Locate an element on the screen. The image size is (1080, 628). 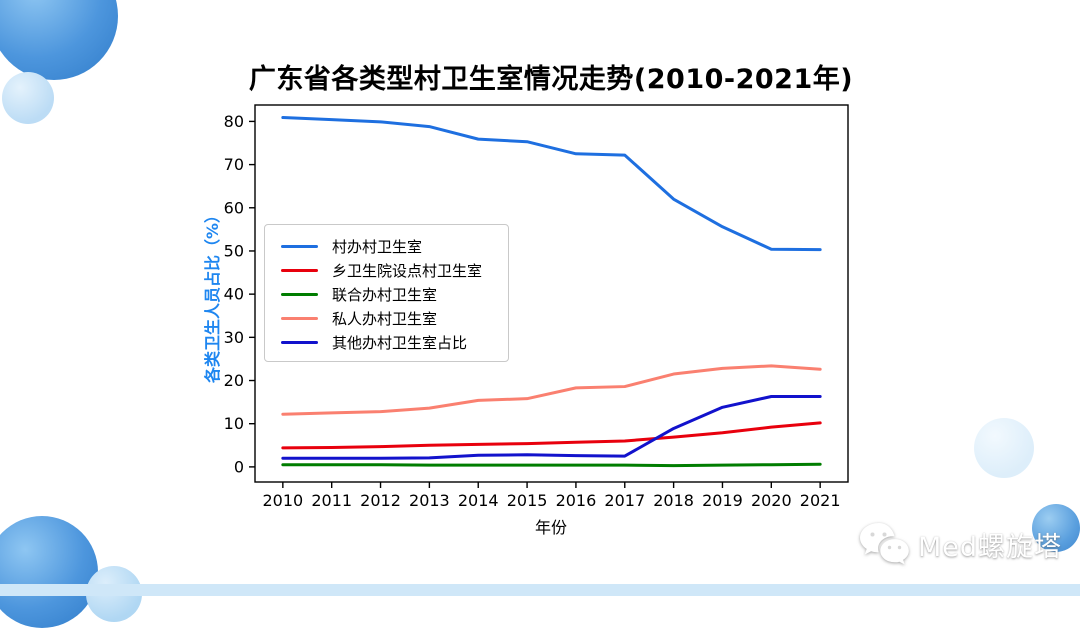
chart-title: 广东省各类型村卫生室情况走势(2010-2021年) is located at coordinates (551, 79).